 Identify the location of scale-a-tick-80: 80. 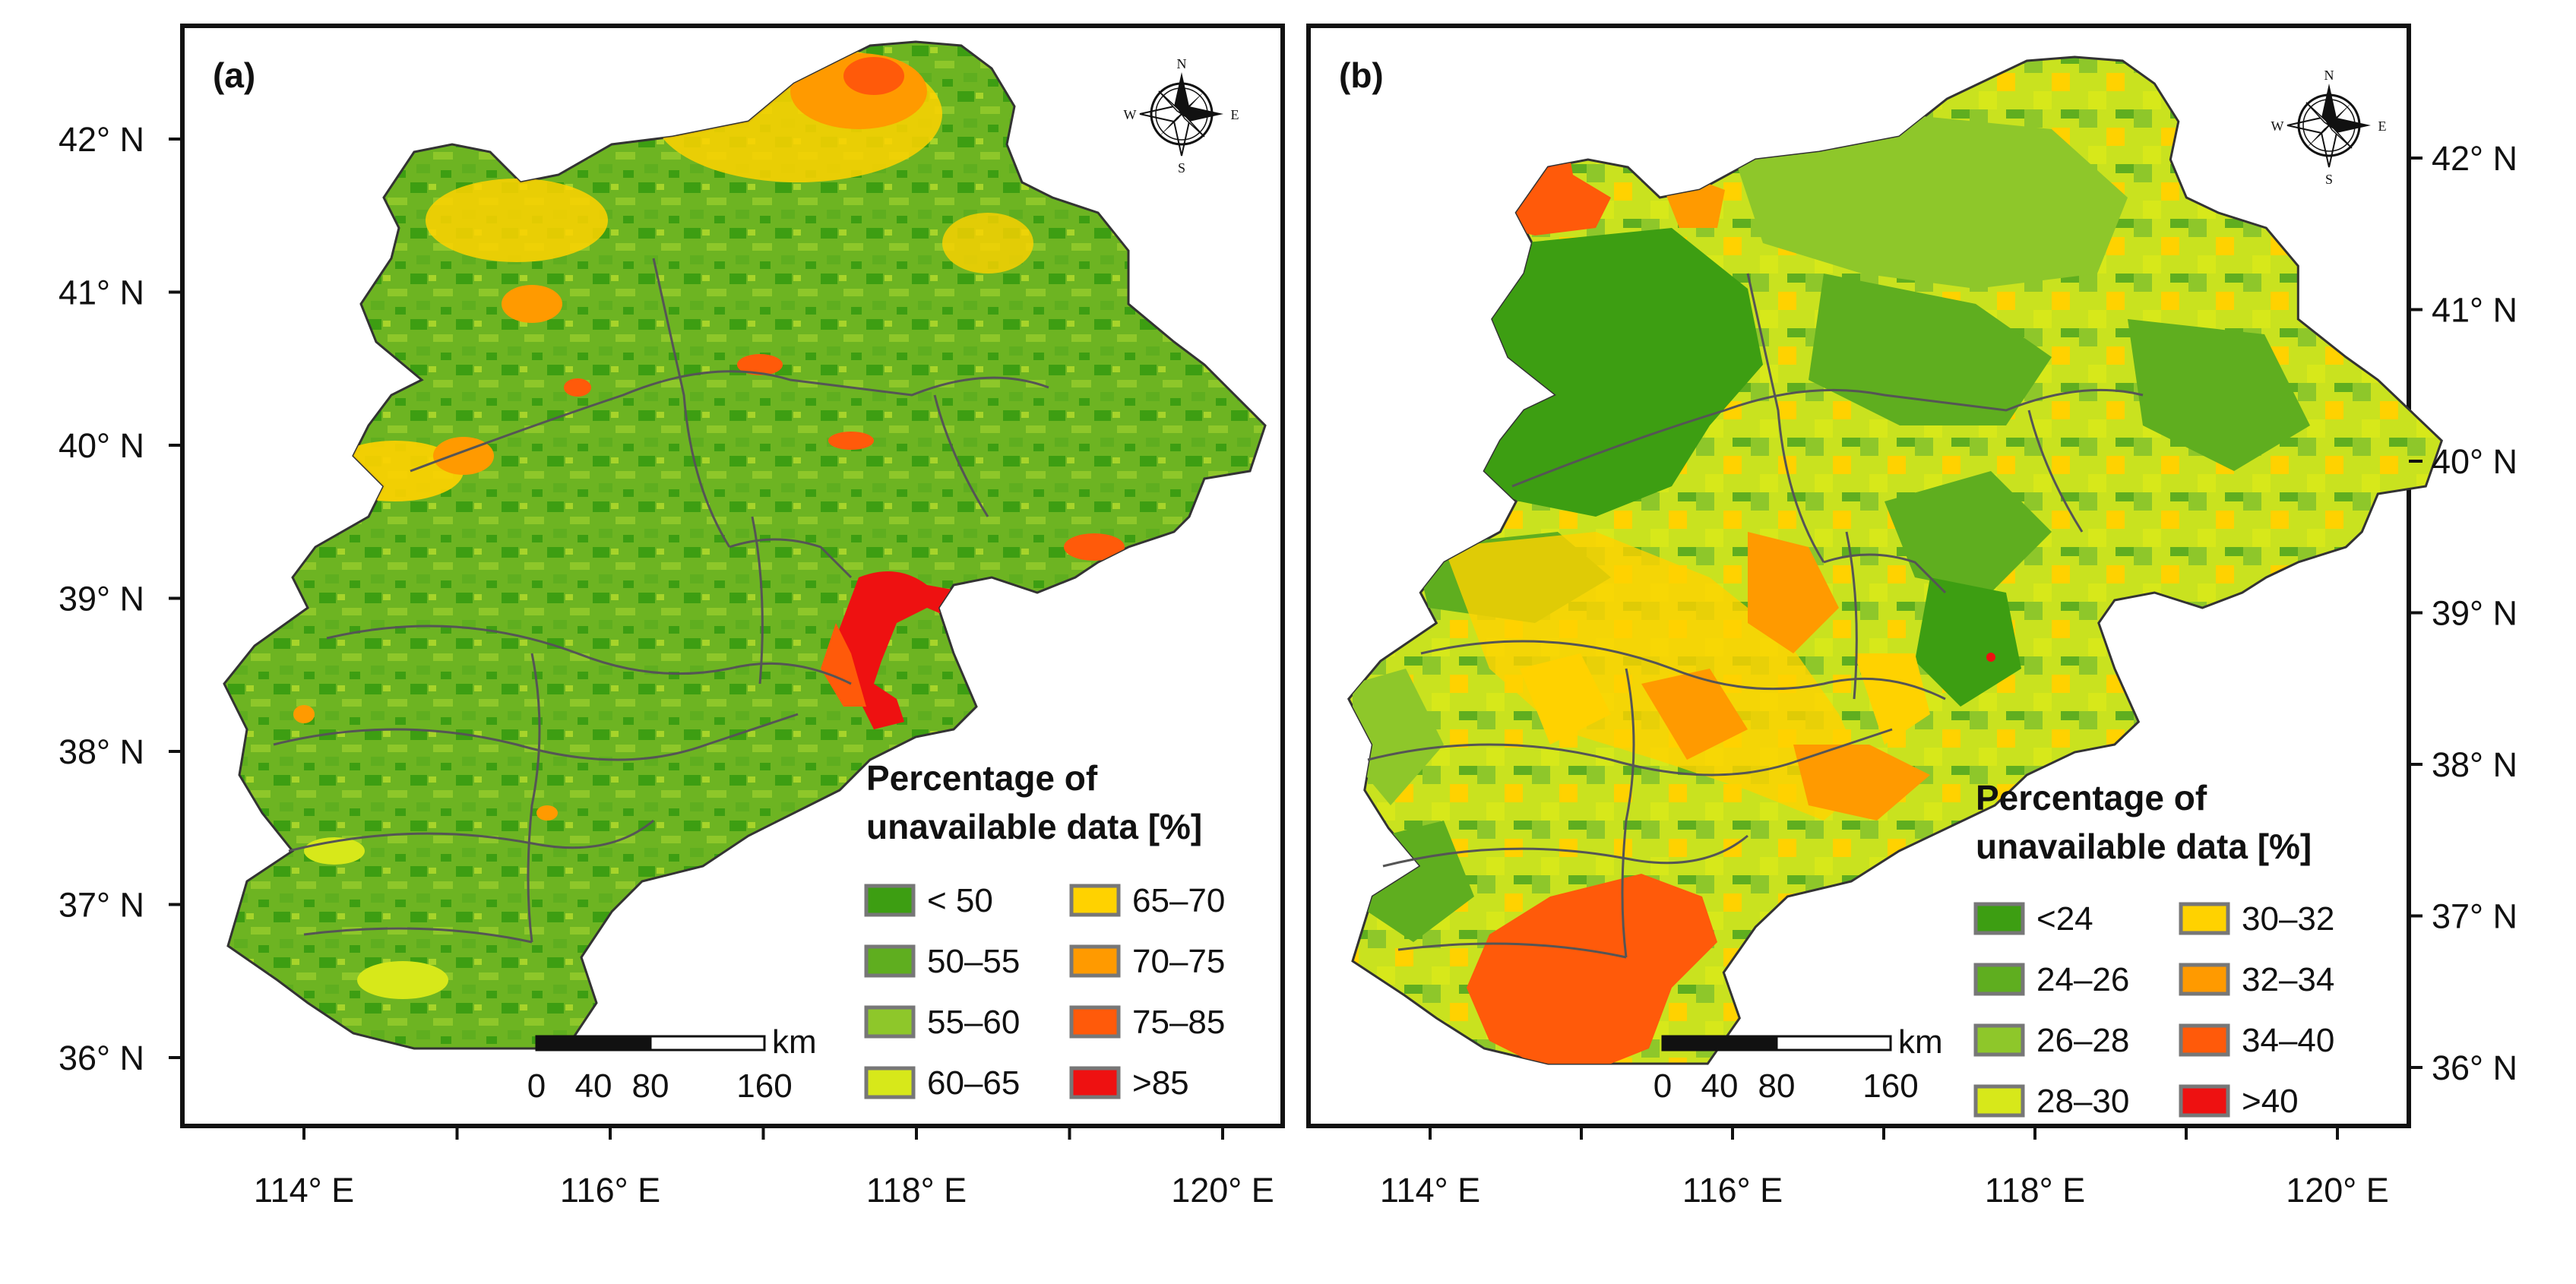
(650, 1086).